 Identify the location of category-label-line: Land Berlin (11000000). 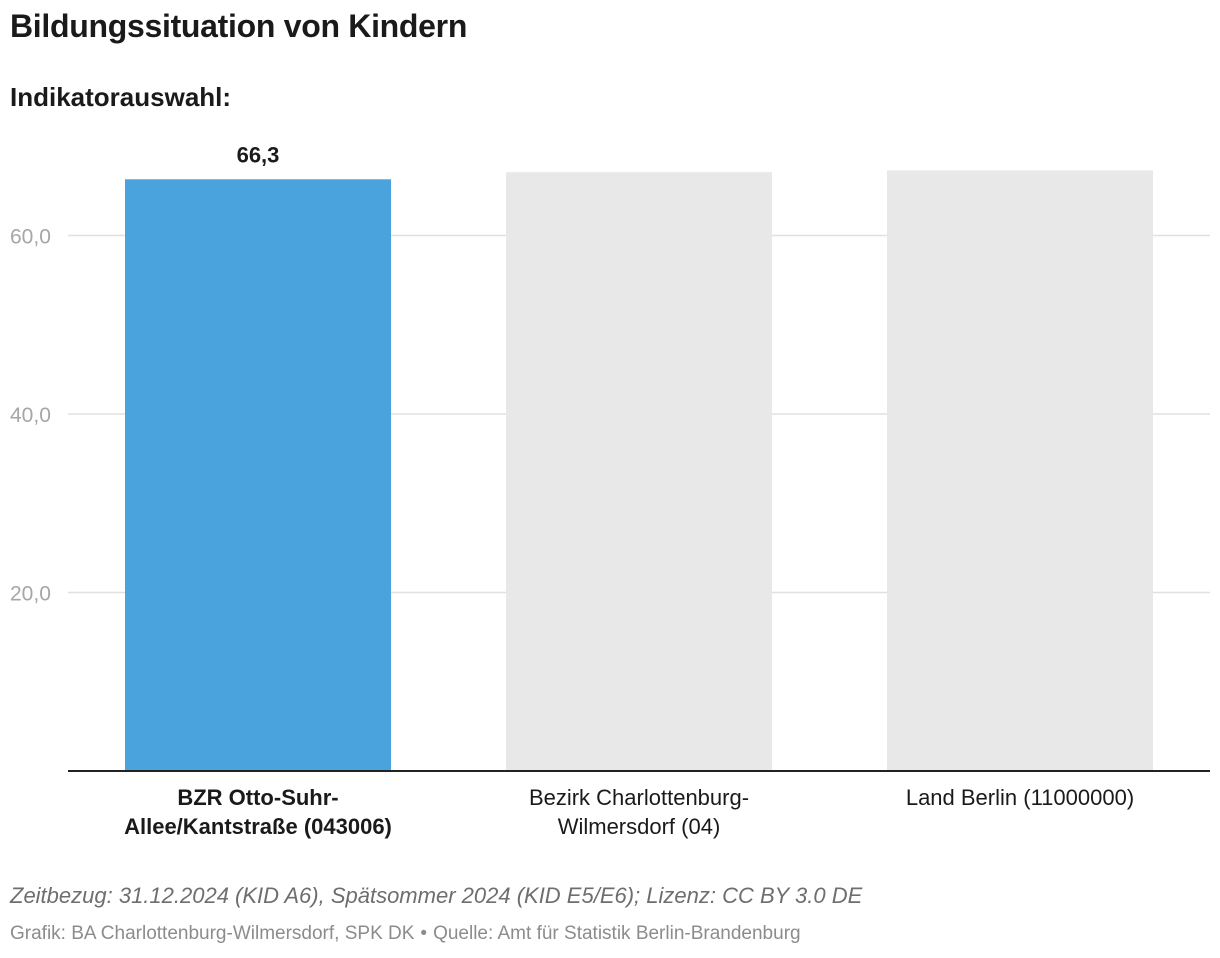
(1020, 797).